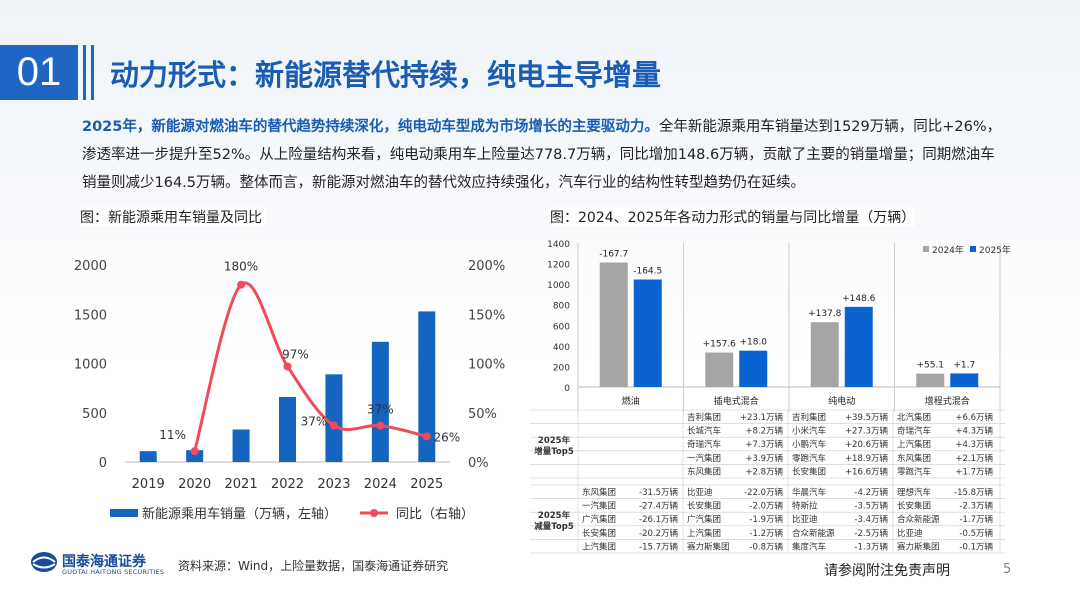  I want to click on legend-2024-label: 2024年, so click(948, 250).